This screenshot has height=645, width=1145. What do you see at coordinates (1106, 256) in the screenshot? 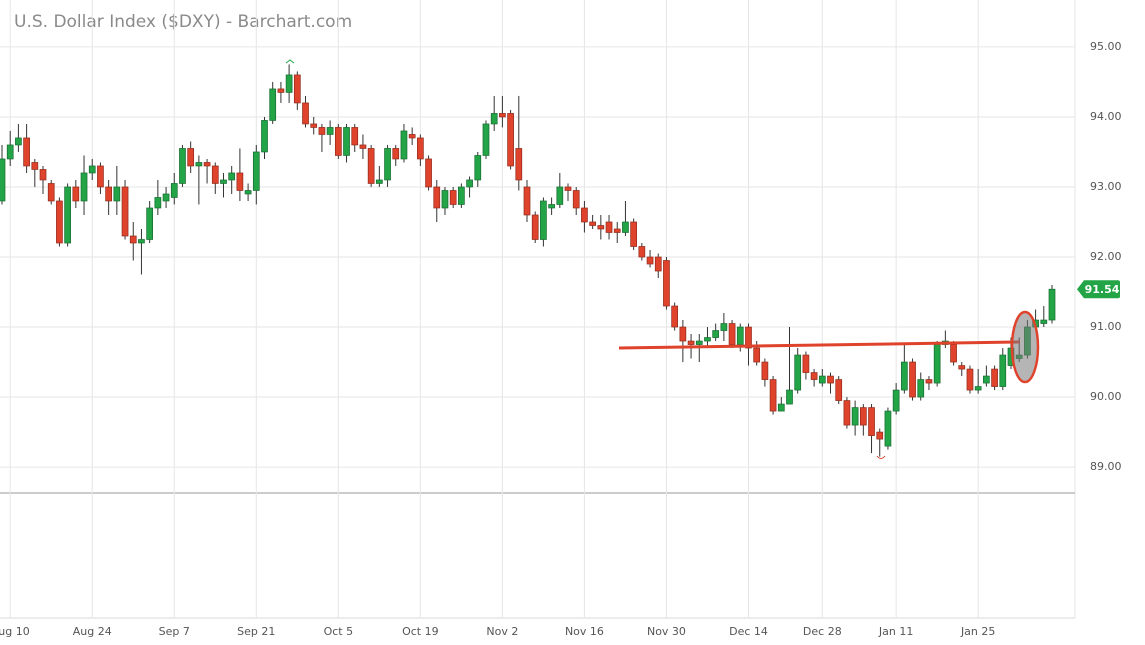
I see `y-tick-label: 92.00` at bounding box center [1106, 256].